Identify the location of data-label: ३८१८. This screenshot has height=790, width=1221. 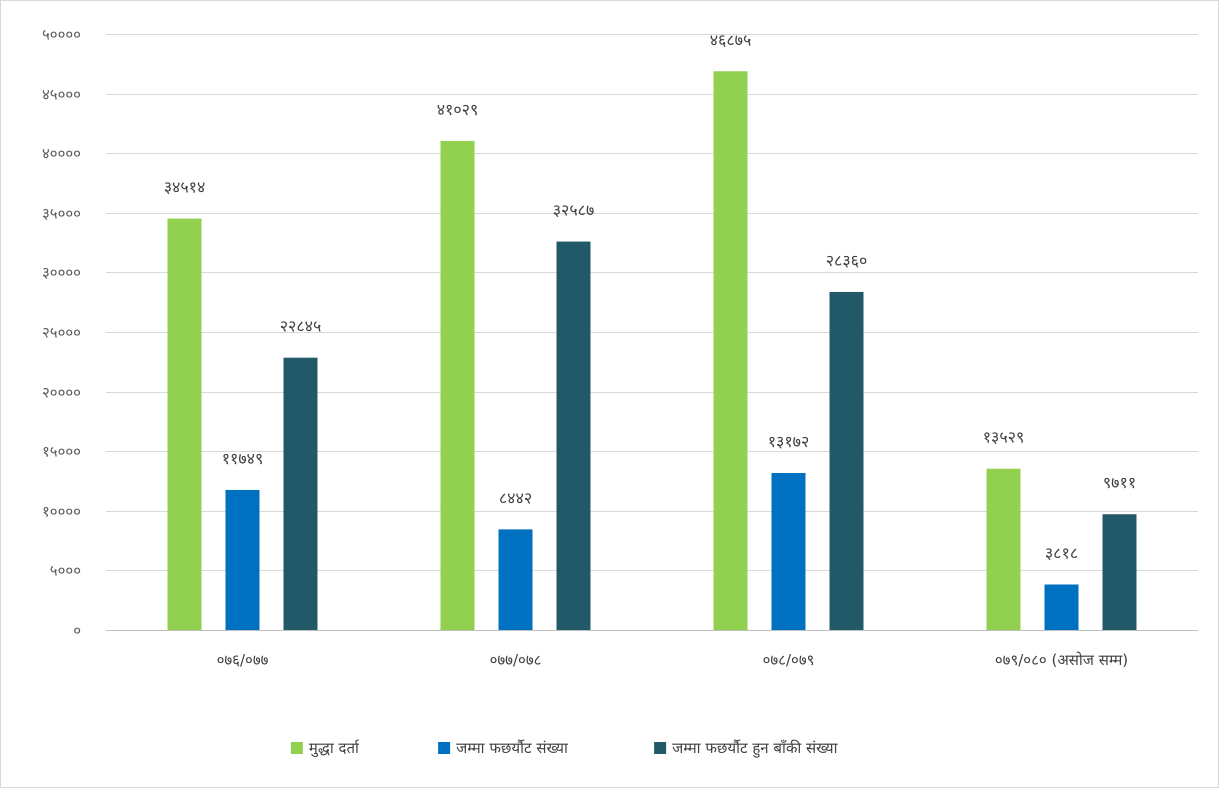
(1061, 552).